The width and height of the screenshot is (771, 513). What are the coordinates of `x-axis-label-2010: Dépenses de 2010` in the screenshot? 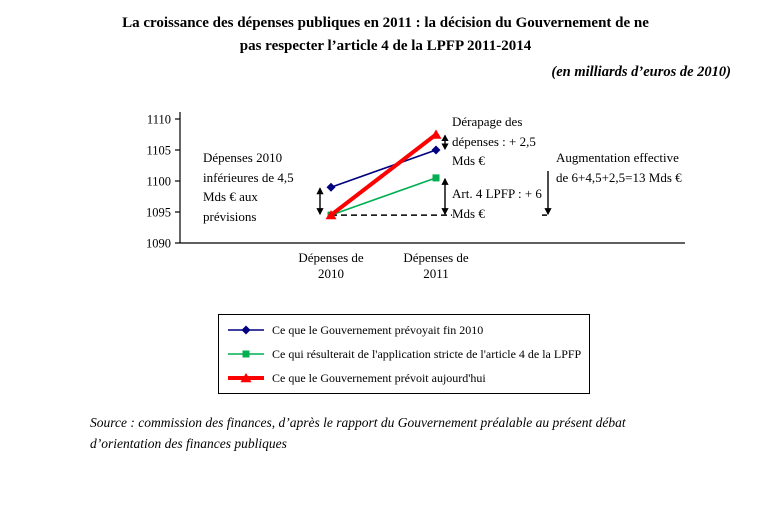 It's located at (331, 266).